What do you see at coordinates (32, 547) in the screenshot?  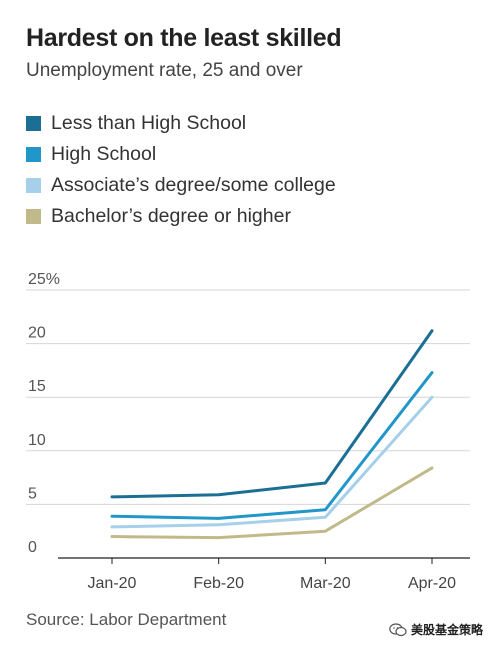 I see `y-tick-label: 0` at bounding box center [32, 547].